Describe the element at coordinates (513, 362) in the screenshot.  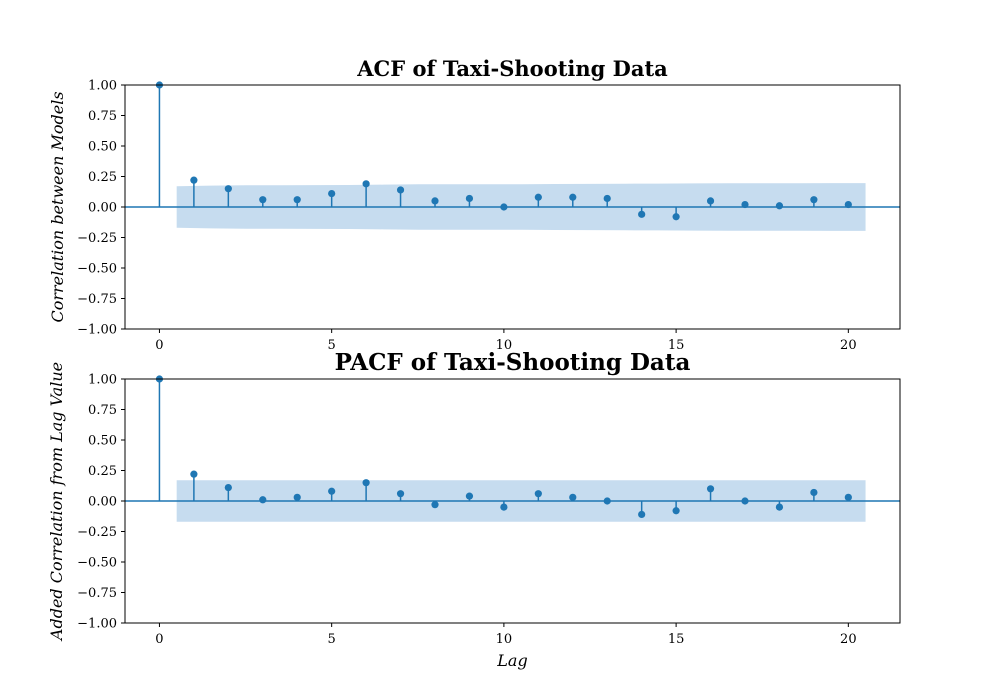
I see `chart-title: PACF of Taxi-Shooting Data` at that location.